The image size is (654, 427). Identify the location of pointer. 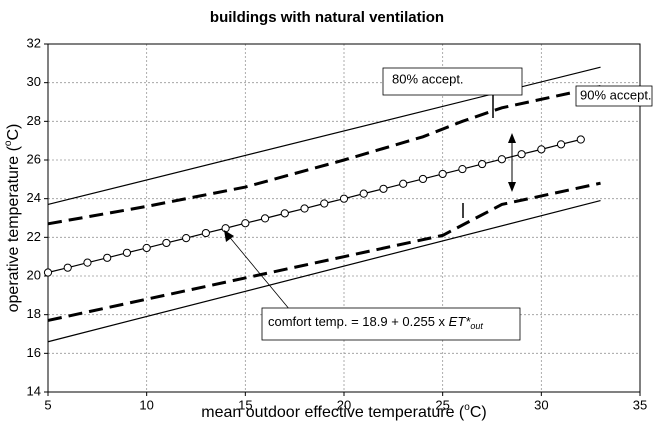
(258, 272).